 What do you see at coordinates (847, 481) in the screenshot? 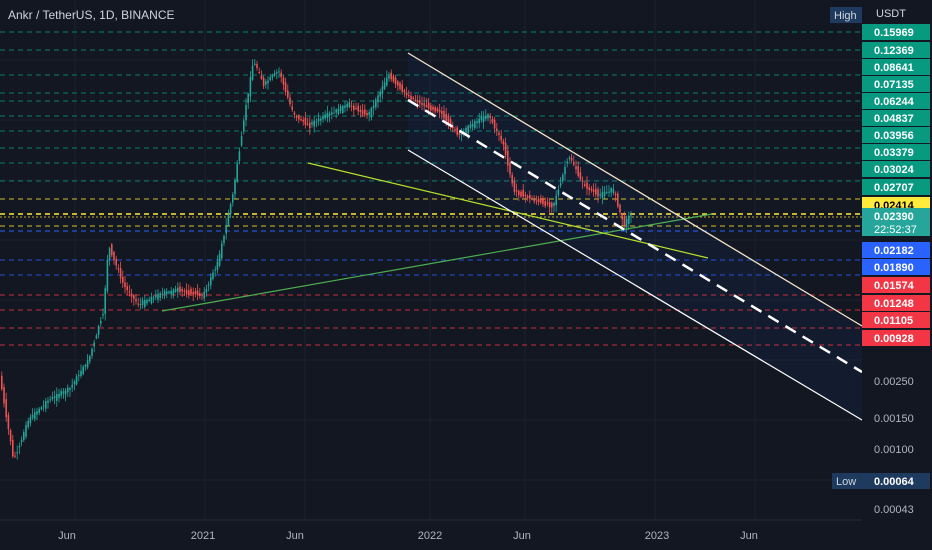
I see `low-badge-bg` at bounding box center [847, 481].